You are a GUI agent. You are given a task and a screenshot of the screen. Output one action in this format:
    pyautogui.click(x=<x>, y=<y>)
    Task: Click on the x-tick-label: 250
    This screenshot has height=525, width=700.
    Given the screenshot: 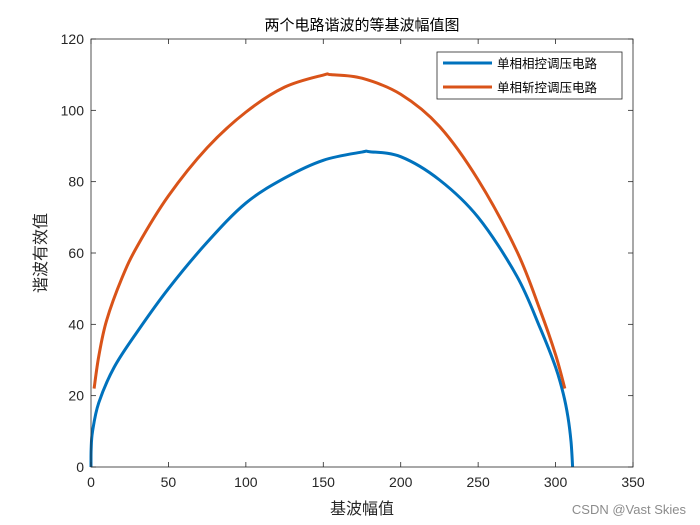 What is the action you would take?
    pyautogui.click(x=478, y=482)
    